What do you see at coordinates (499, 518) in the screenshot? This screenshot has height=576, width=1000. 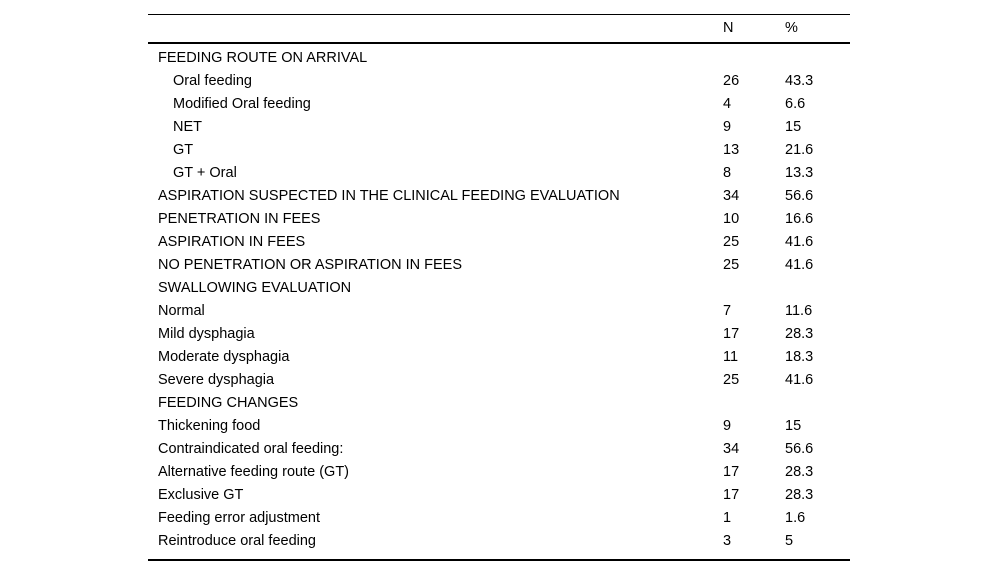 I see `table-row: Feeding error adjustment 1 1.6` at bounding box center [499, 518].